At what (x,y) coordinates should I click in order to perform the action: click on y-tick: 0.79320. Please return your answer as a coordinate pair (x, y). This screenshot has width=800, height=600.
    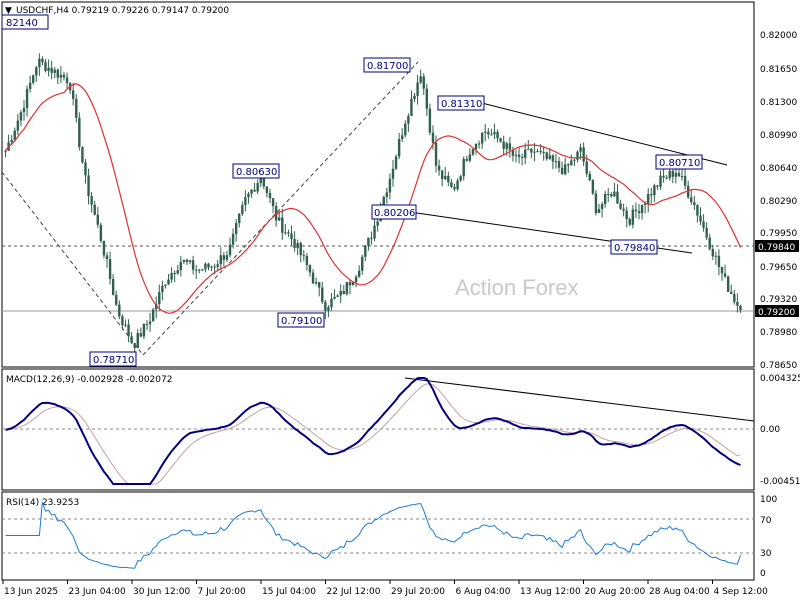
    Looking at the image, I should click on (778, 300).